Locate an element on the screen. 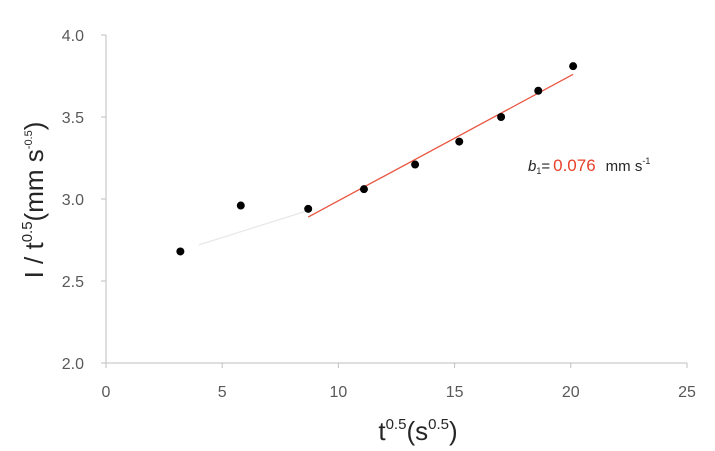 This screenshot has width=715, height=451. x-tick-label: 25 is located at coordinates (687, 392).